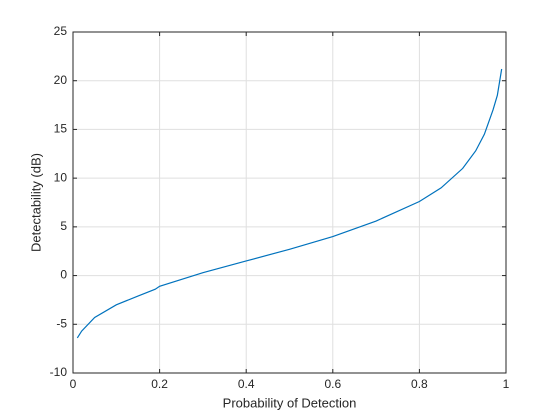 The image size is (560, 420). Describe the element at coordinates (246, 384) in the screenshot. I see `x-tick-label: 0.4` at that location.